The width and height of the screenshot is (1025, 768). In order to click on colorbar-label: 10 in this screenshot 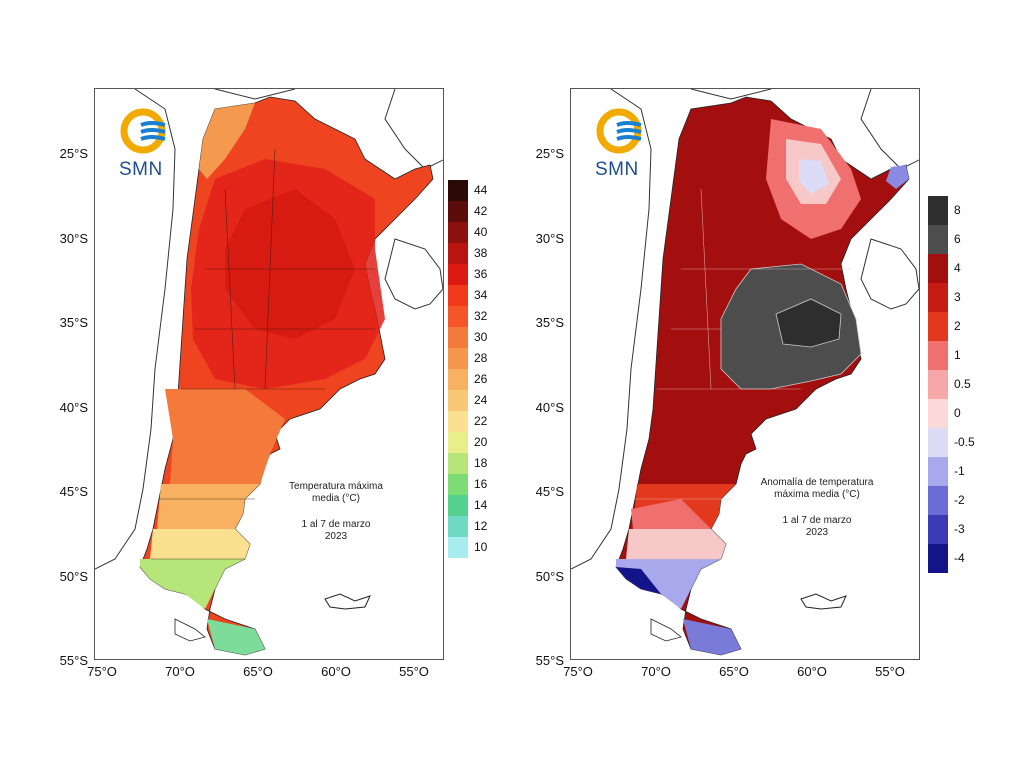, I will do `click(481, 546)`.